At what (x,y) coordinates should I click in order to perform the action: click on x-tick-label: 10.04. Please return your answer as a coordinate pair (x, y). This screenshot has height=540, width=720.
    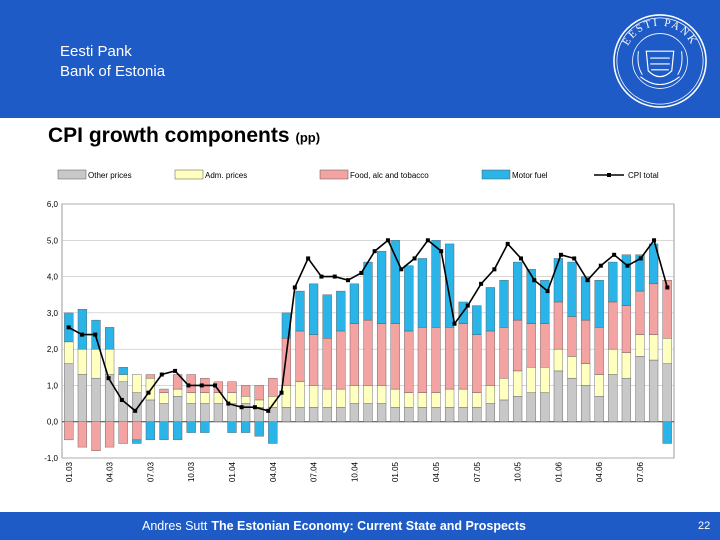
    Looking at the image, I should click on (354, 471).